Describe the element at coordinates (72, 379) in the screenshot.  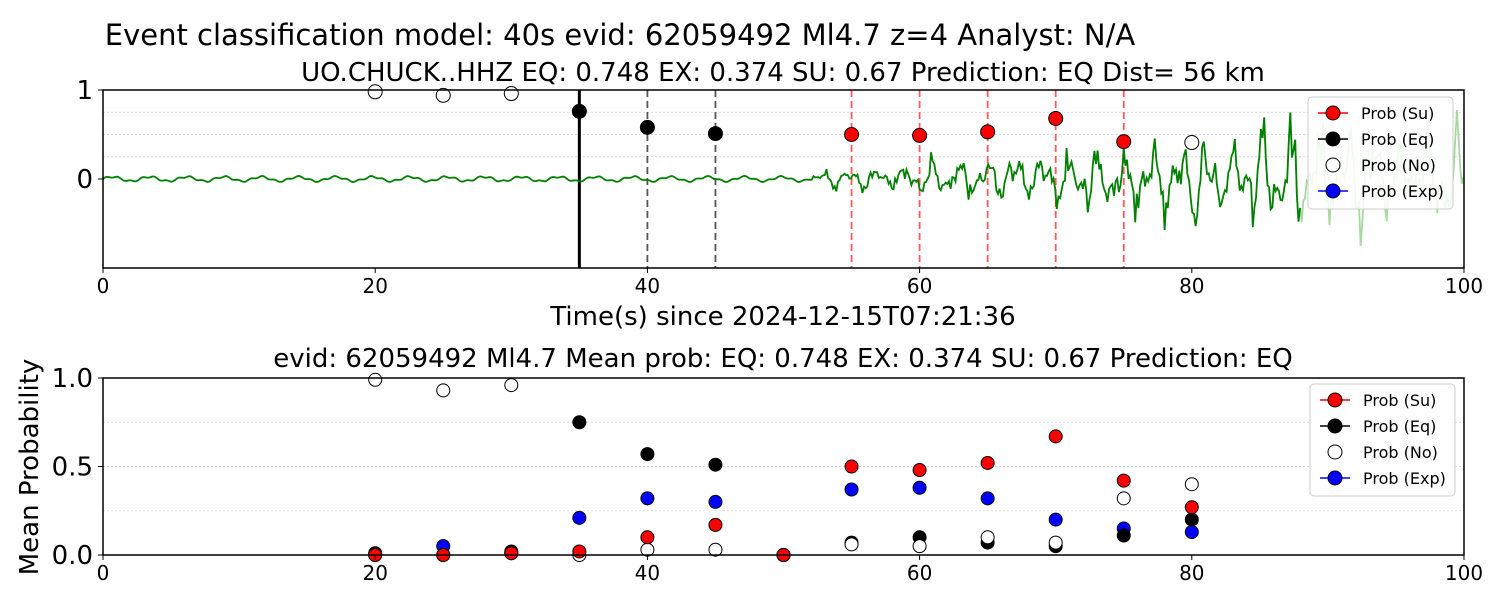
I see `y-tick-label: 1.0` at that location.